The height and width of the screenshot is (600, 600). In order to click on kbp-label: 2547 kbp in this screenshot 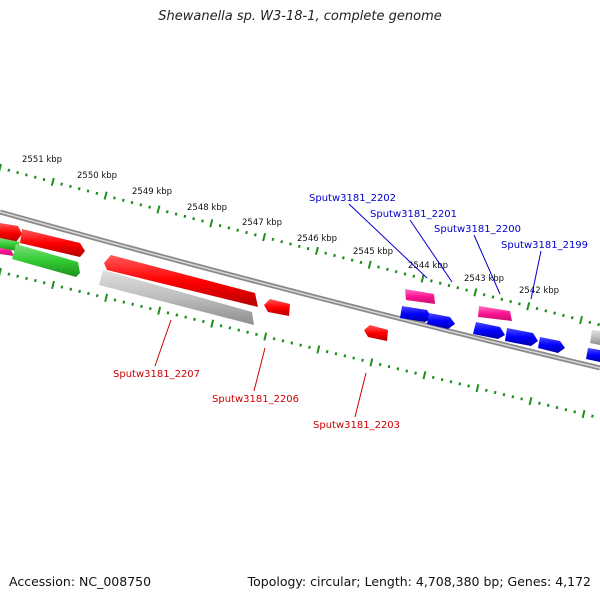, I will do `click(262, 223)`.